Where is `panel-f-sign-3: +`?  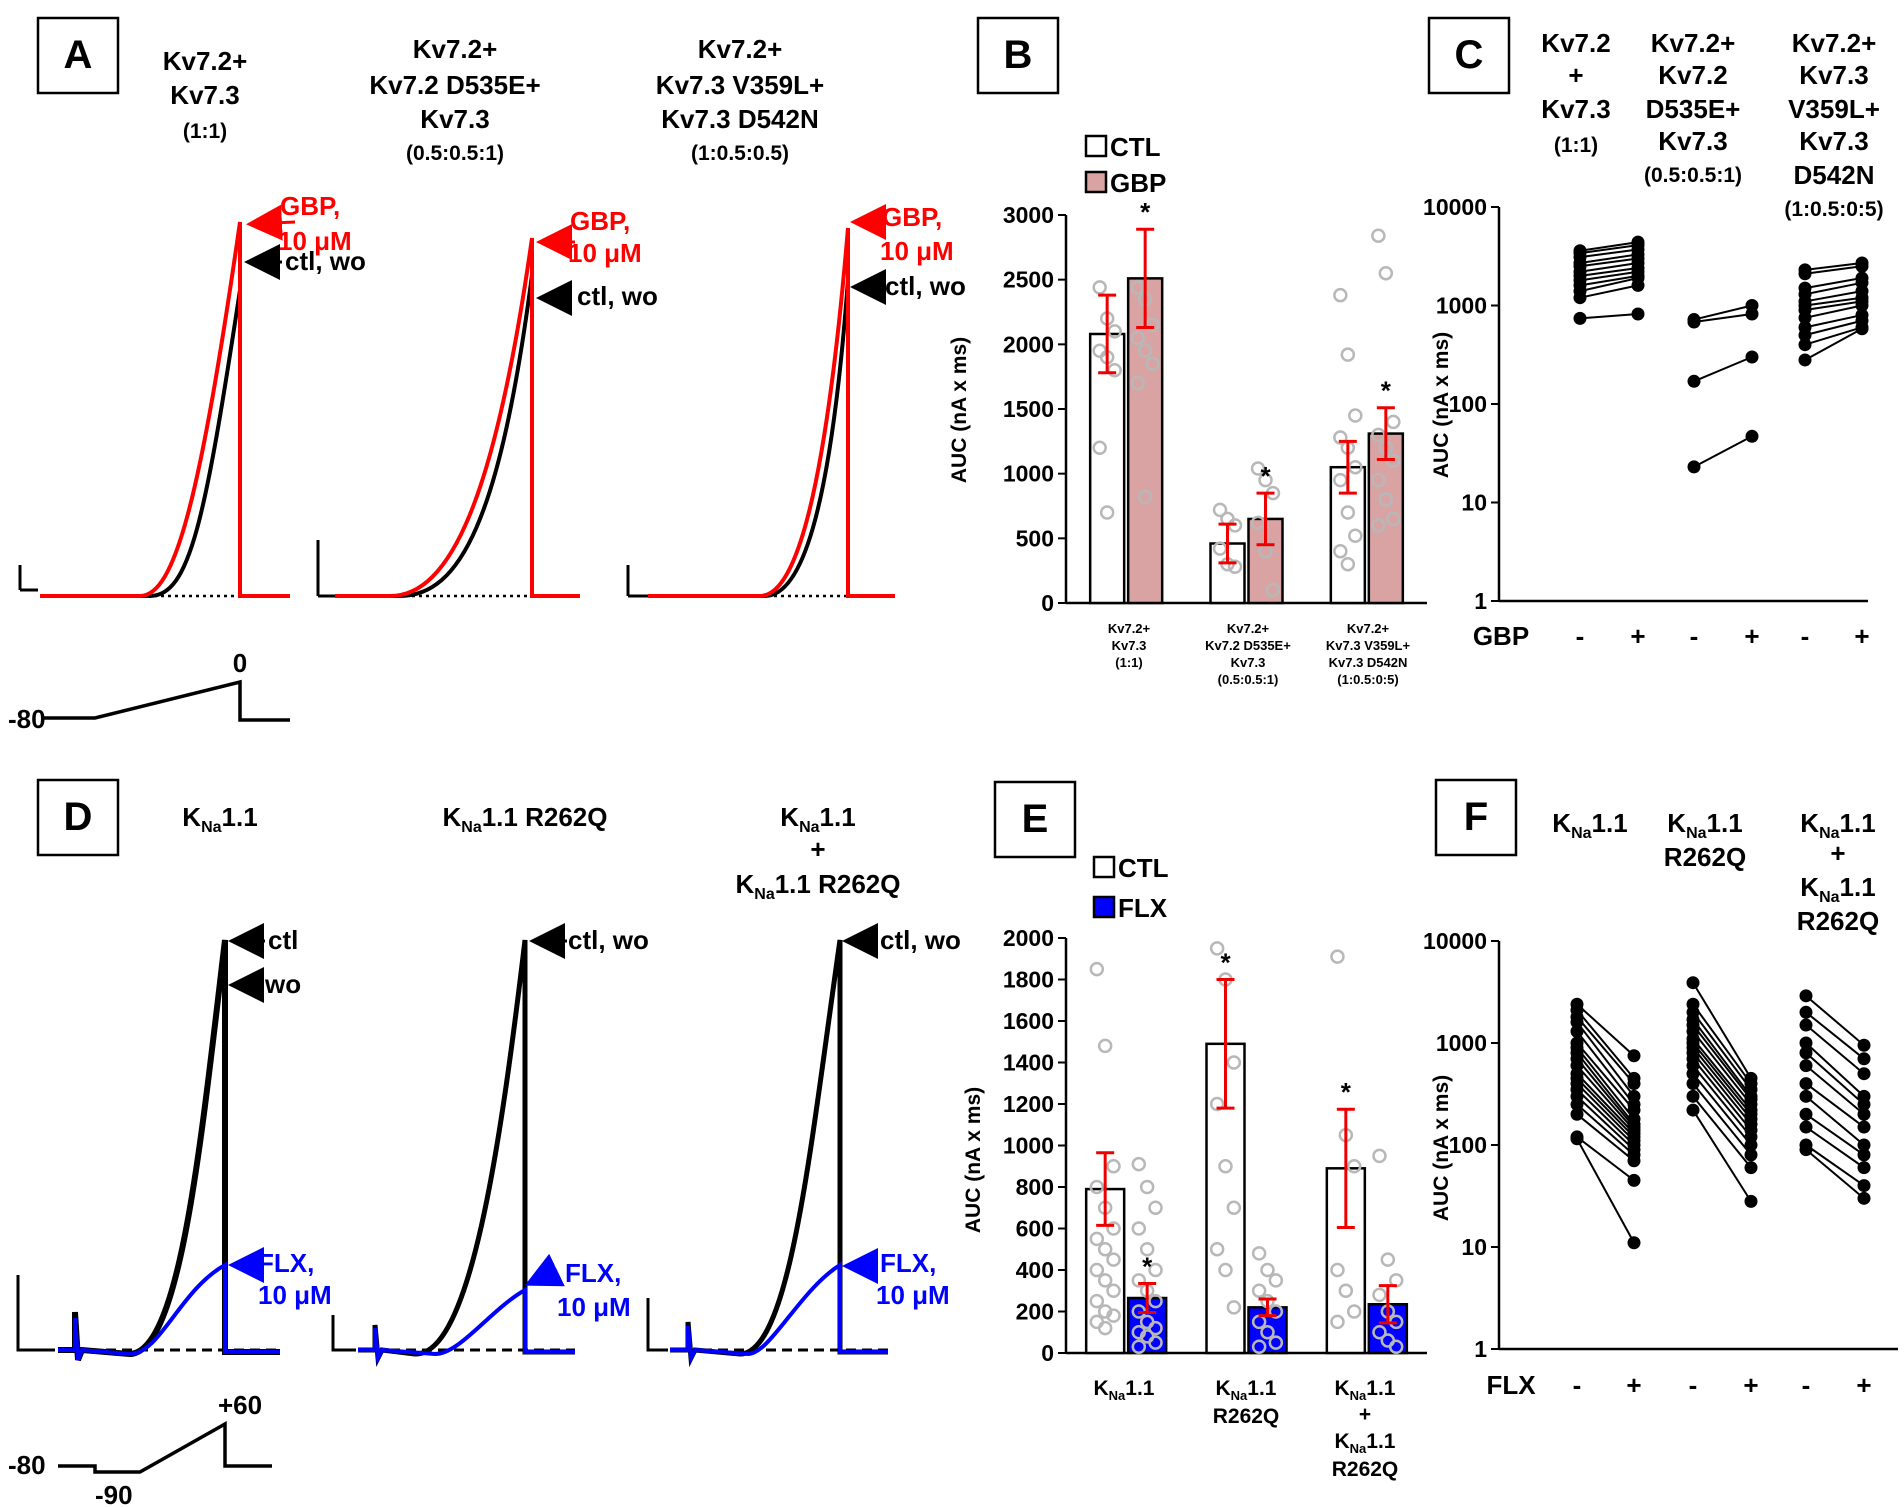
panel-f-sign-3: + is located at coordinates (1750, 1385).